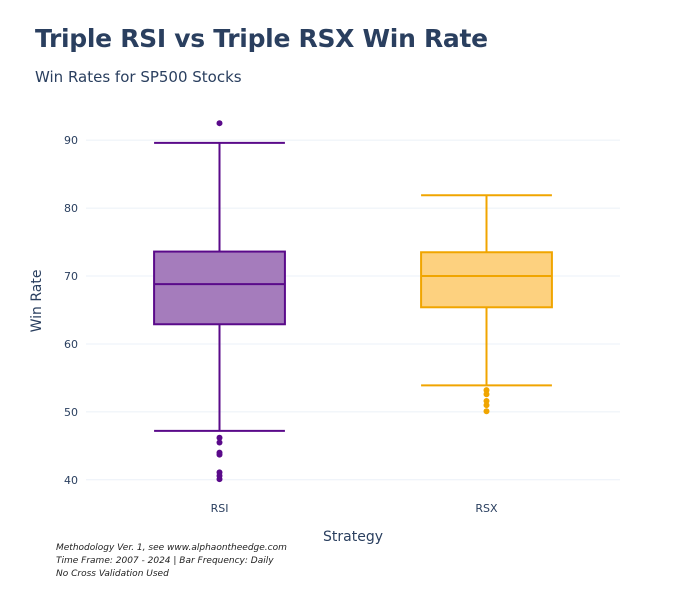  I want to click on y-axis-title: Win Rate, so click(37, 301).